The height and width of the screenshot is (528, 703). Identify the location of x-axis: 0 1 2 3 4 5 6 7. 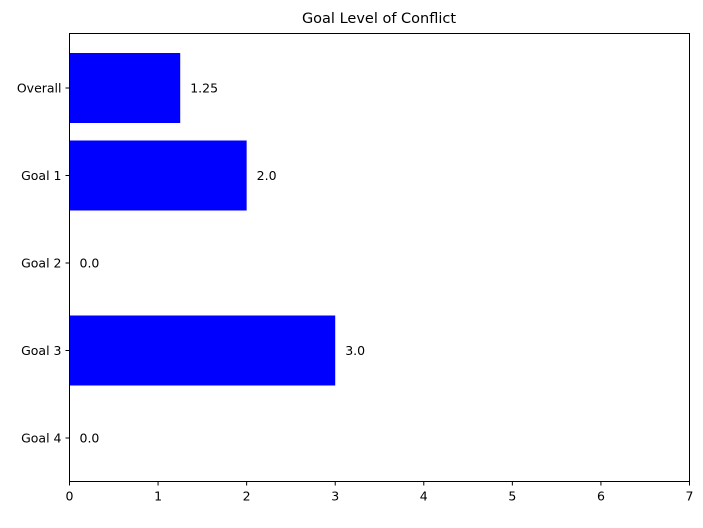
(380, 492).